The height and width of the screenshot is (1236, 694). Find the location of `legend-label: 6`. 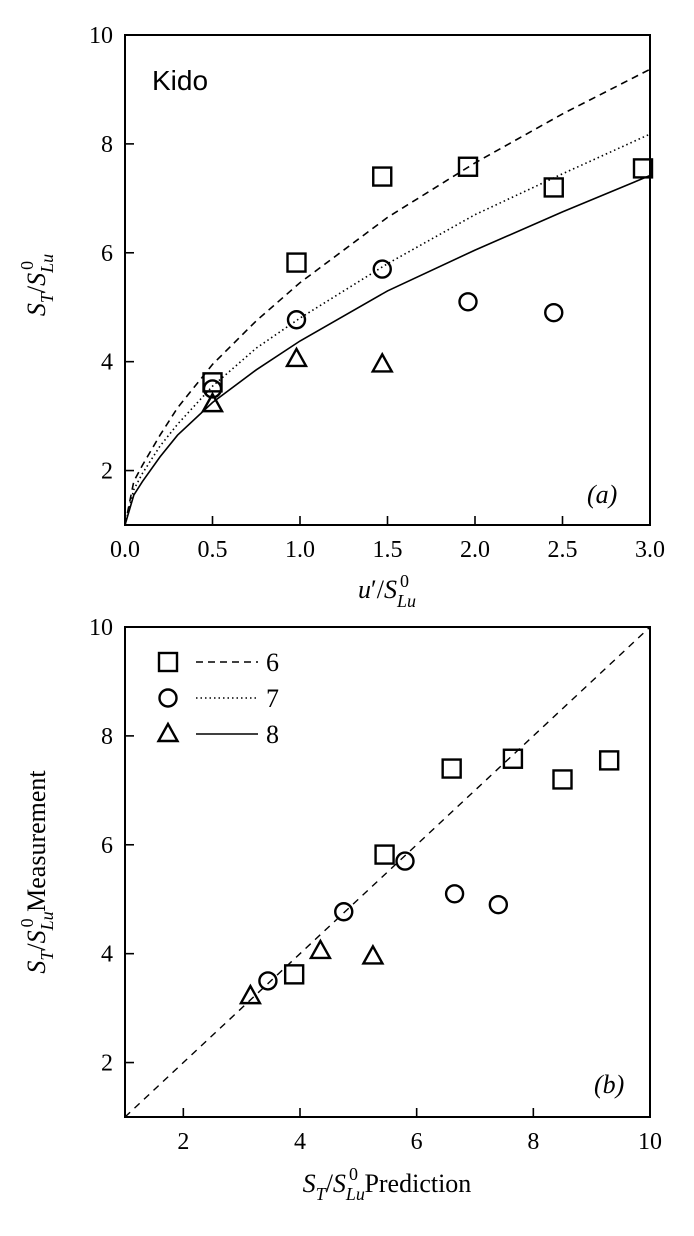

legend-label: 6 is located at coordinates (272, 662).